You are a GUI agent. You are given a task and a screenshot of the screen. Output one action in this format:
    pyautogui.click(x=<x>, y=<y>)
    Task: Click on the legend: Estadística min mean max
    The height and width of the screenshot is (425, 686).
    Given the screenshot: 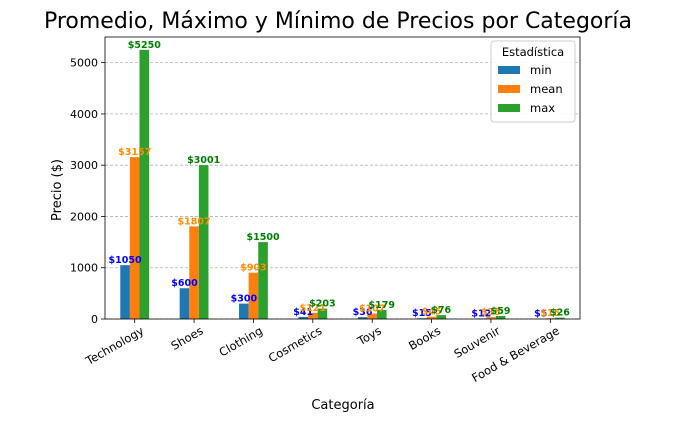 What is the action you would take?
    pyautogui.click(x=533, y=81)
    